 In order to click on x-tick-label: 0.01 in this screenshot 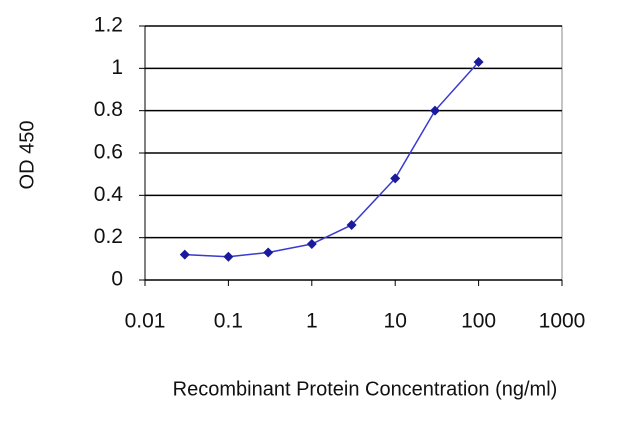, I will do `click(145, 321)`.